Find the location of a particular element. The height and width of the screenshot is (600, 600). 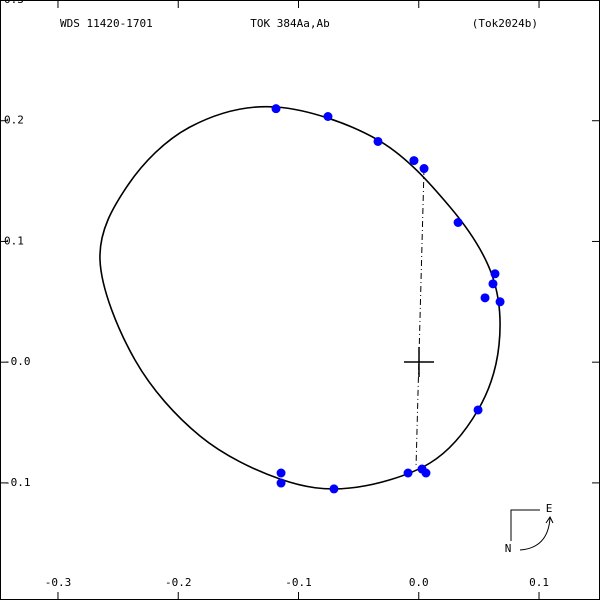

x-tick-label: -0.2 is located at coordinates (178, 582).